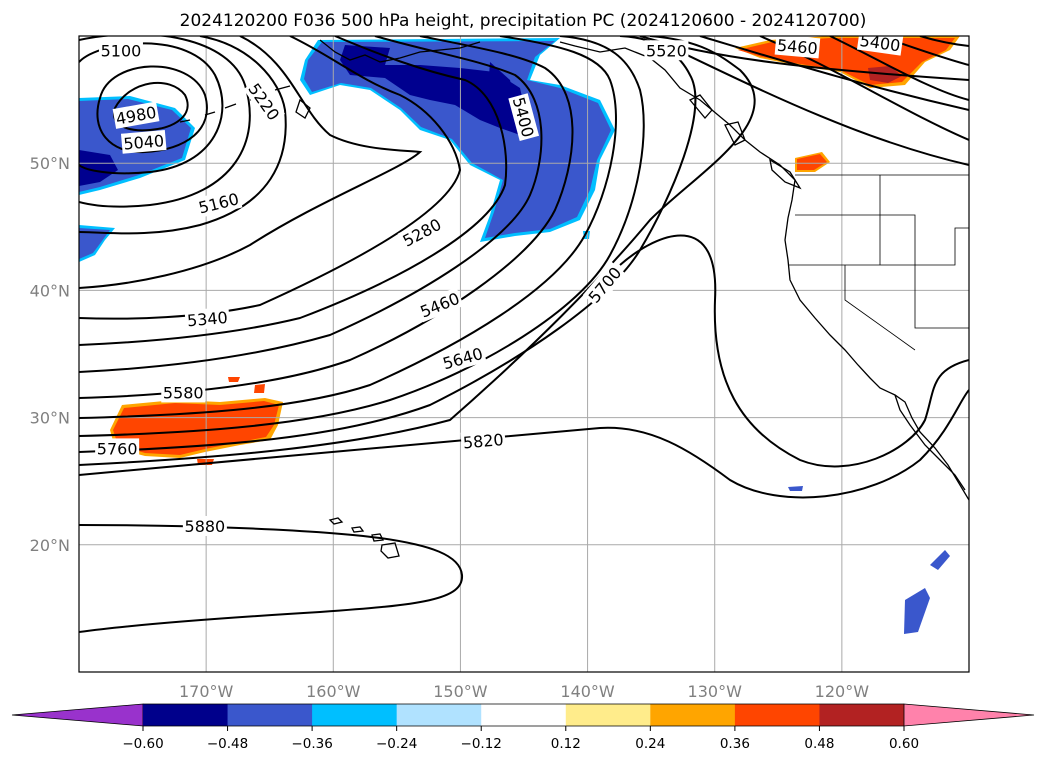  I want to click on longitude-labels: 170°W 160°W 150°W 140°W 130°W 120°W, so click(524, 691).